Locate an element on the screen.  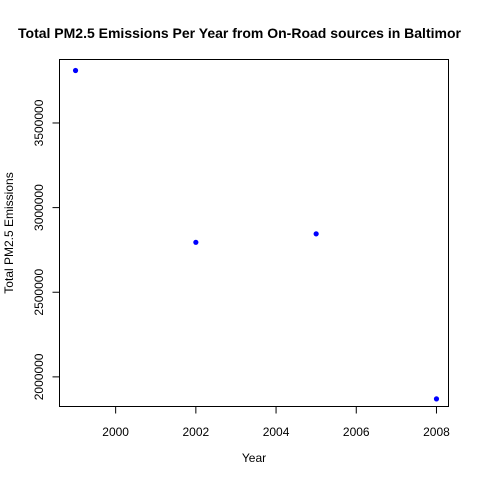
x-tick-label: 2000 is located at coordinates (115, 432).